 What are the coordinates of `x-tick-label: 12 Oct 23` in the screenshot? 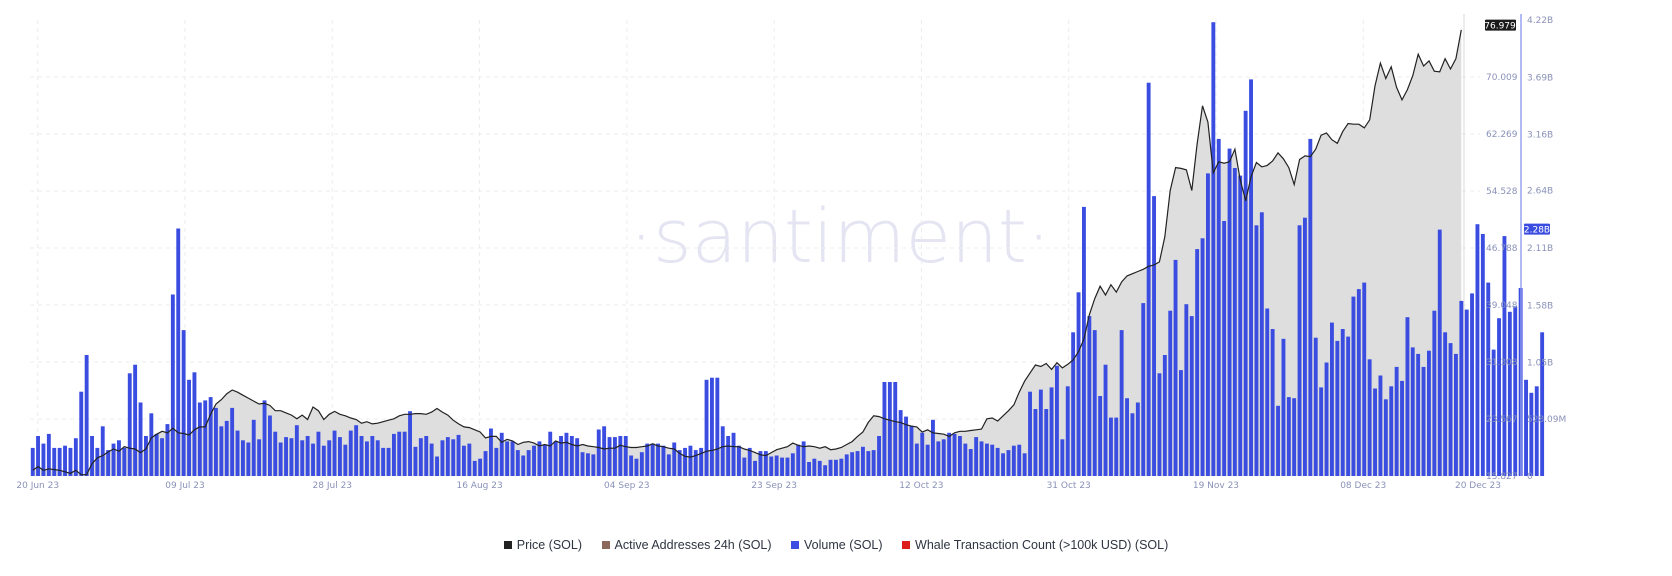 It's located at (921, 486).